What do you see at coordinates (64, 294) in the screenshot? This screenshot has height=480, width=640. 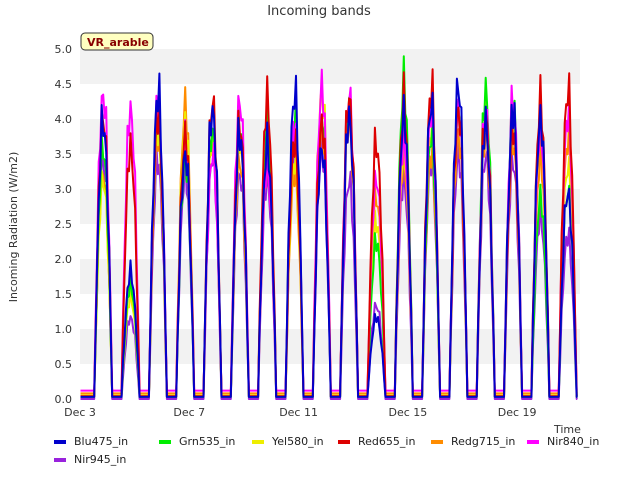 I see `y-tick-label: 1.5` at bounding box center [64, 294].